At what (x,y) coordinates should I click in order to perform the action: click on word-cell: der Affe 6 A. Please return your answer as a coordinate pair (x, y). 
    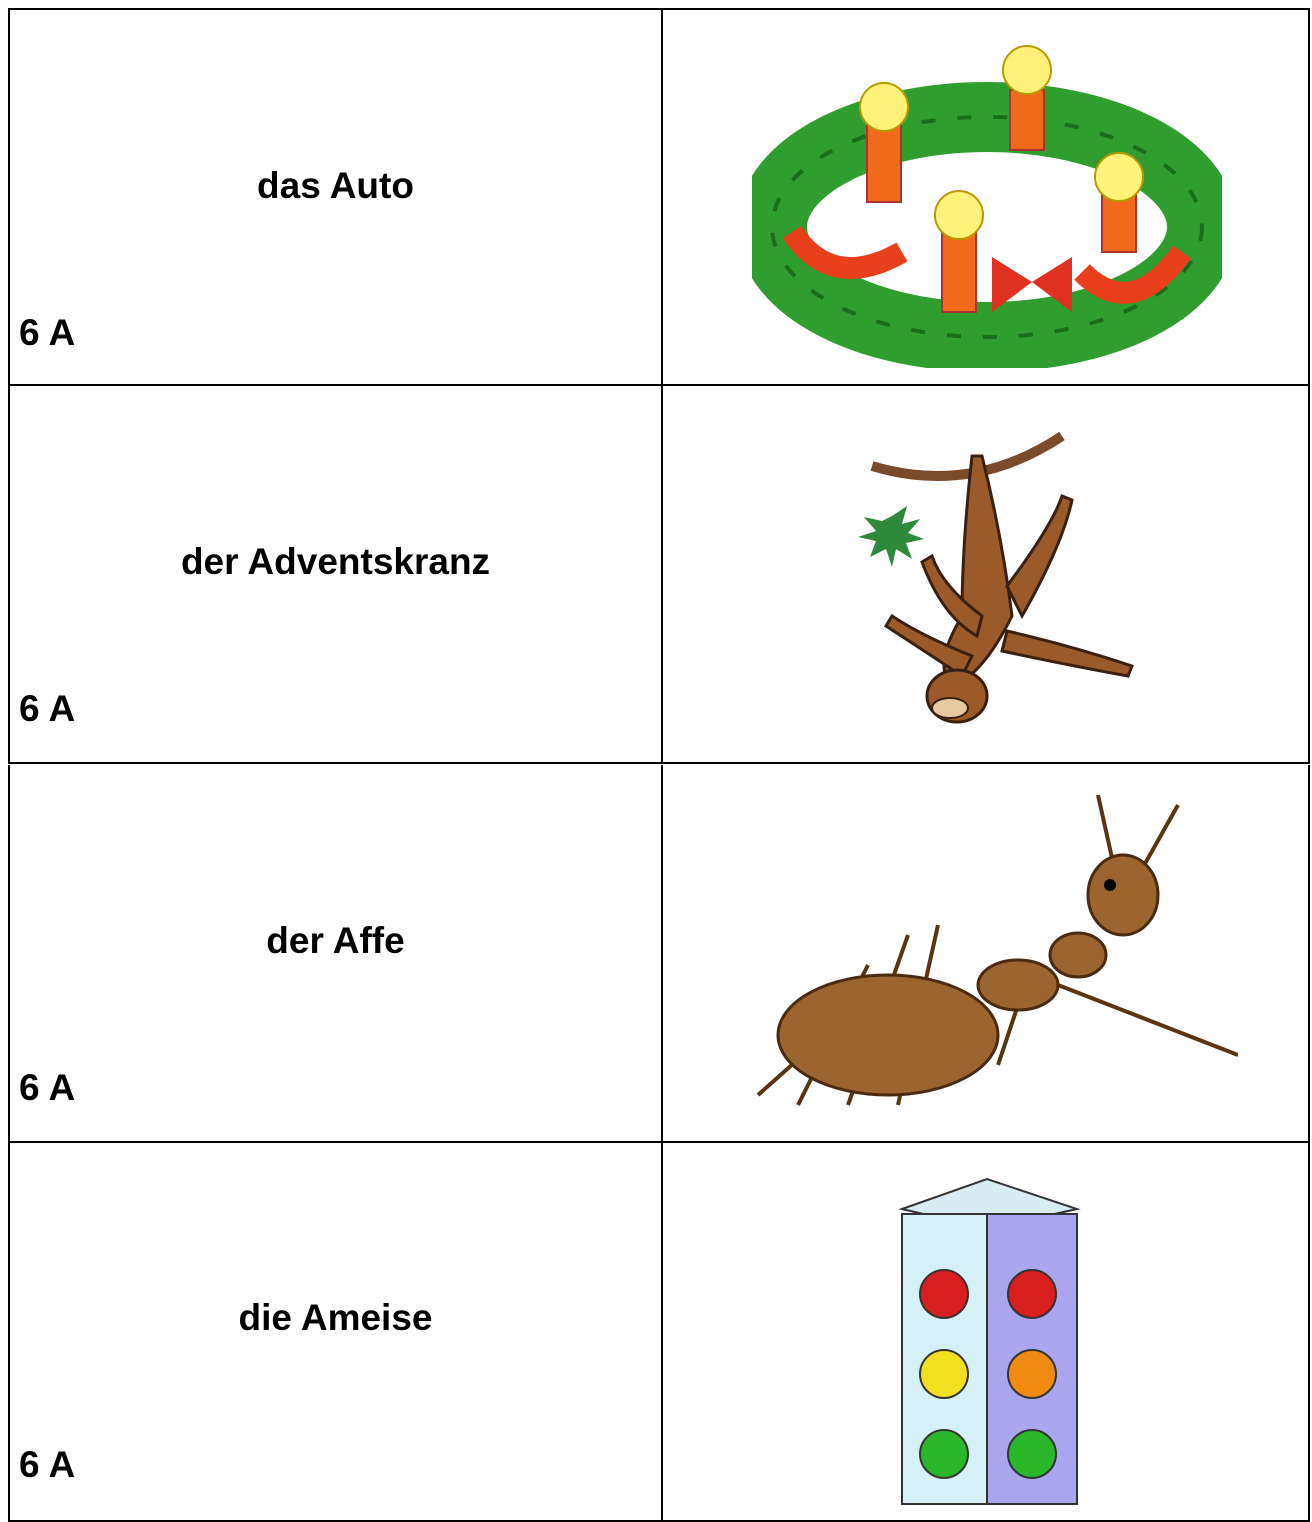
    Looking at the image, I should click on (336, 953).